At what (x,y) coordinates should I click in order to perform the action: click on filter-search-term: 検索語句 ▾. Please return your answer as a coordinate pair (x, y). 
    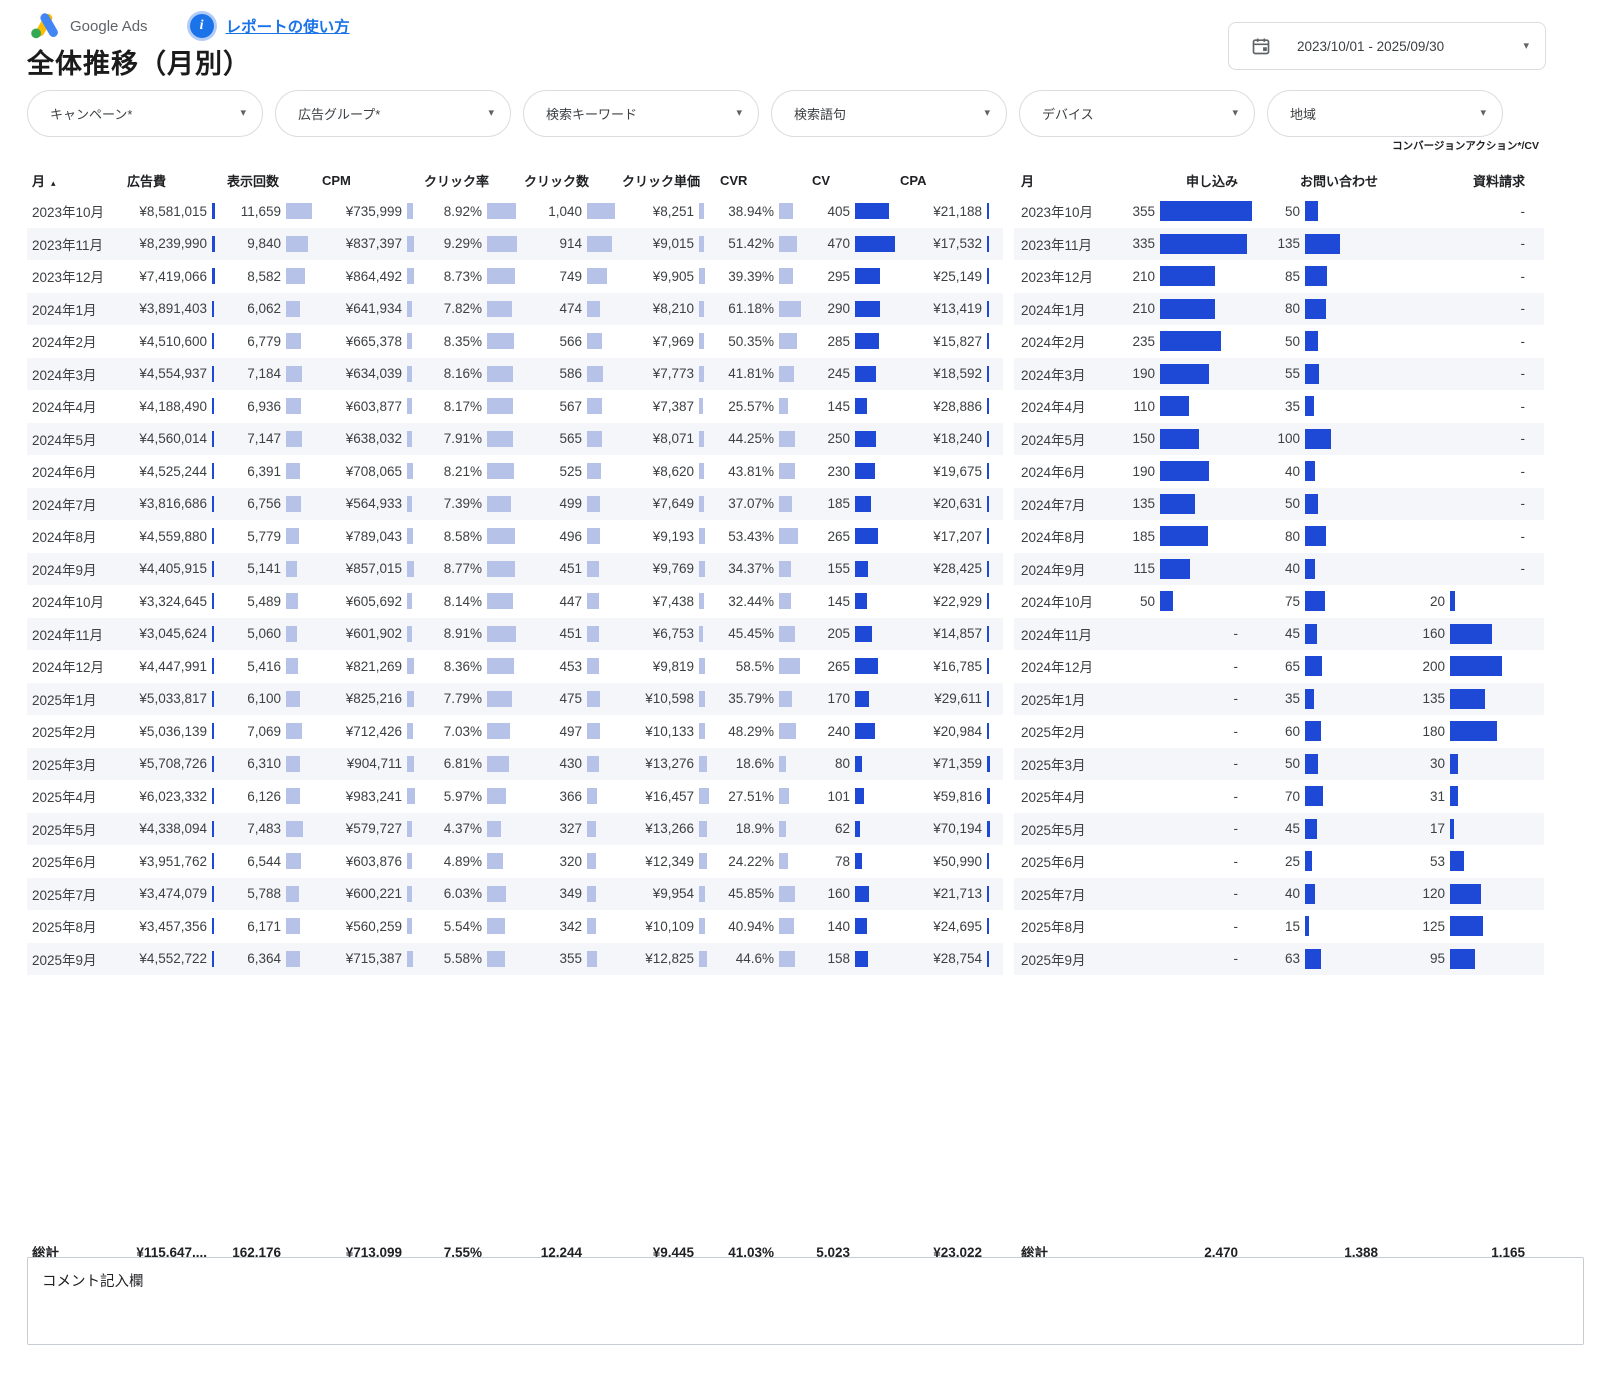
    Looking at the image, I should click on (889, 113).